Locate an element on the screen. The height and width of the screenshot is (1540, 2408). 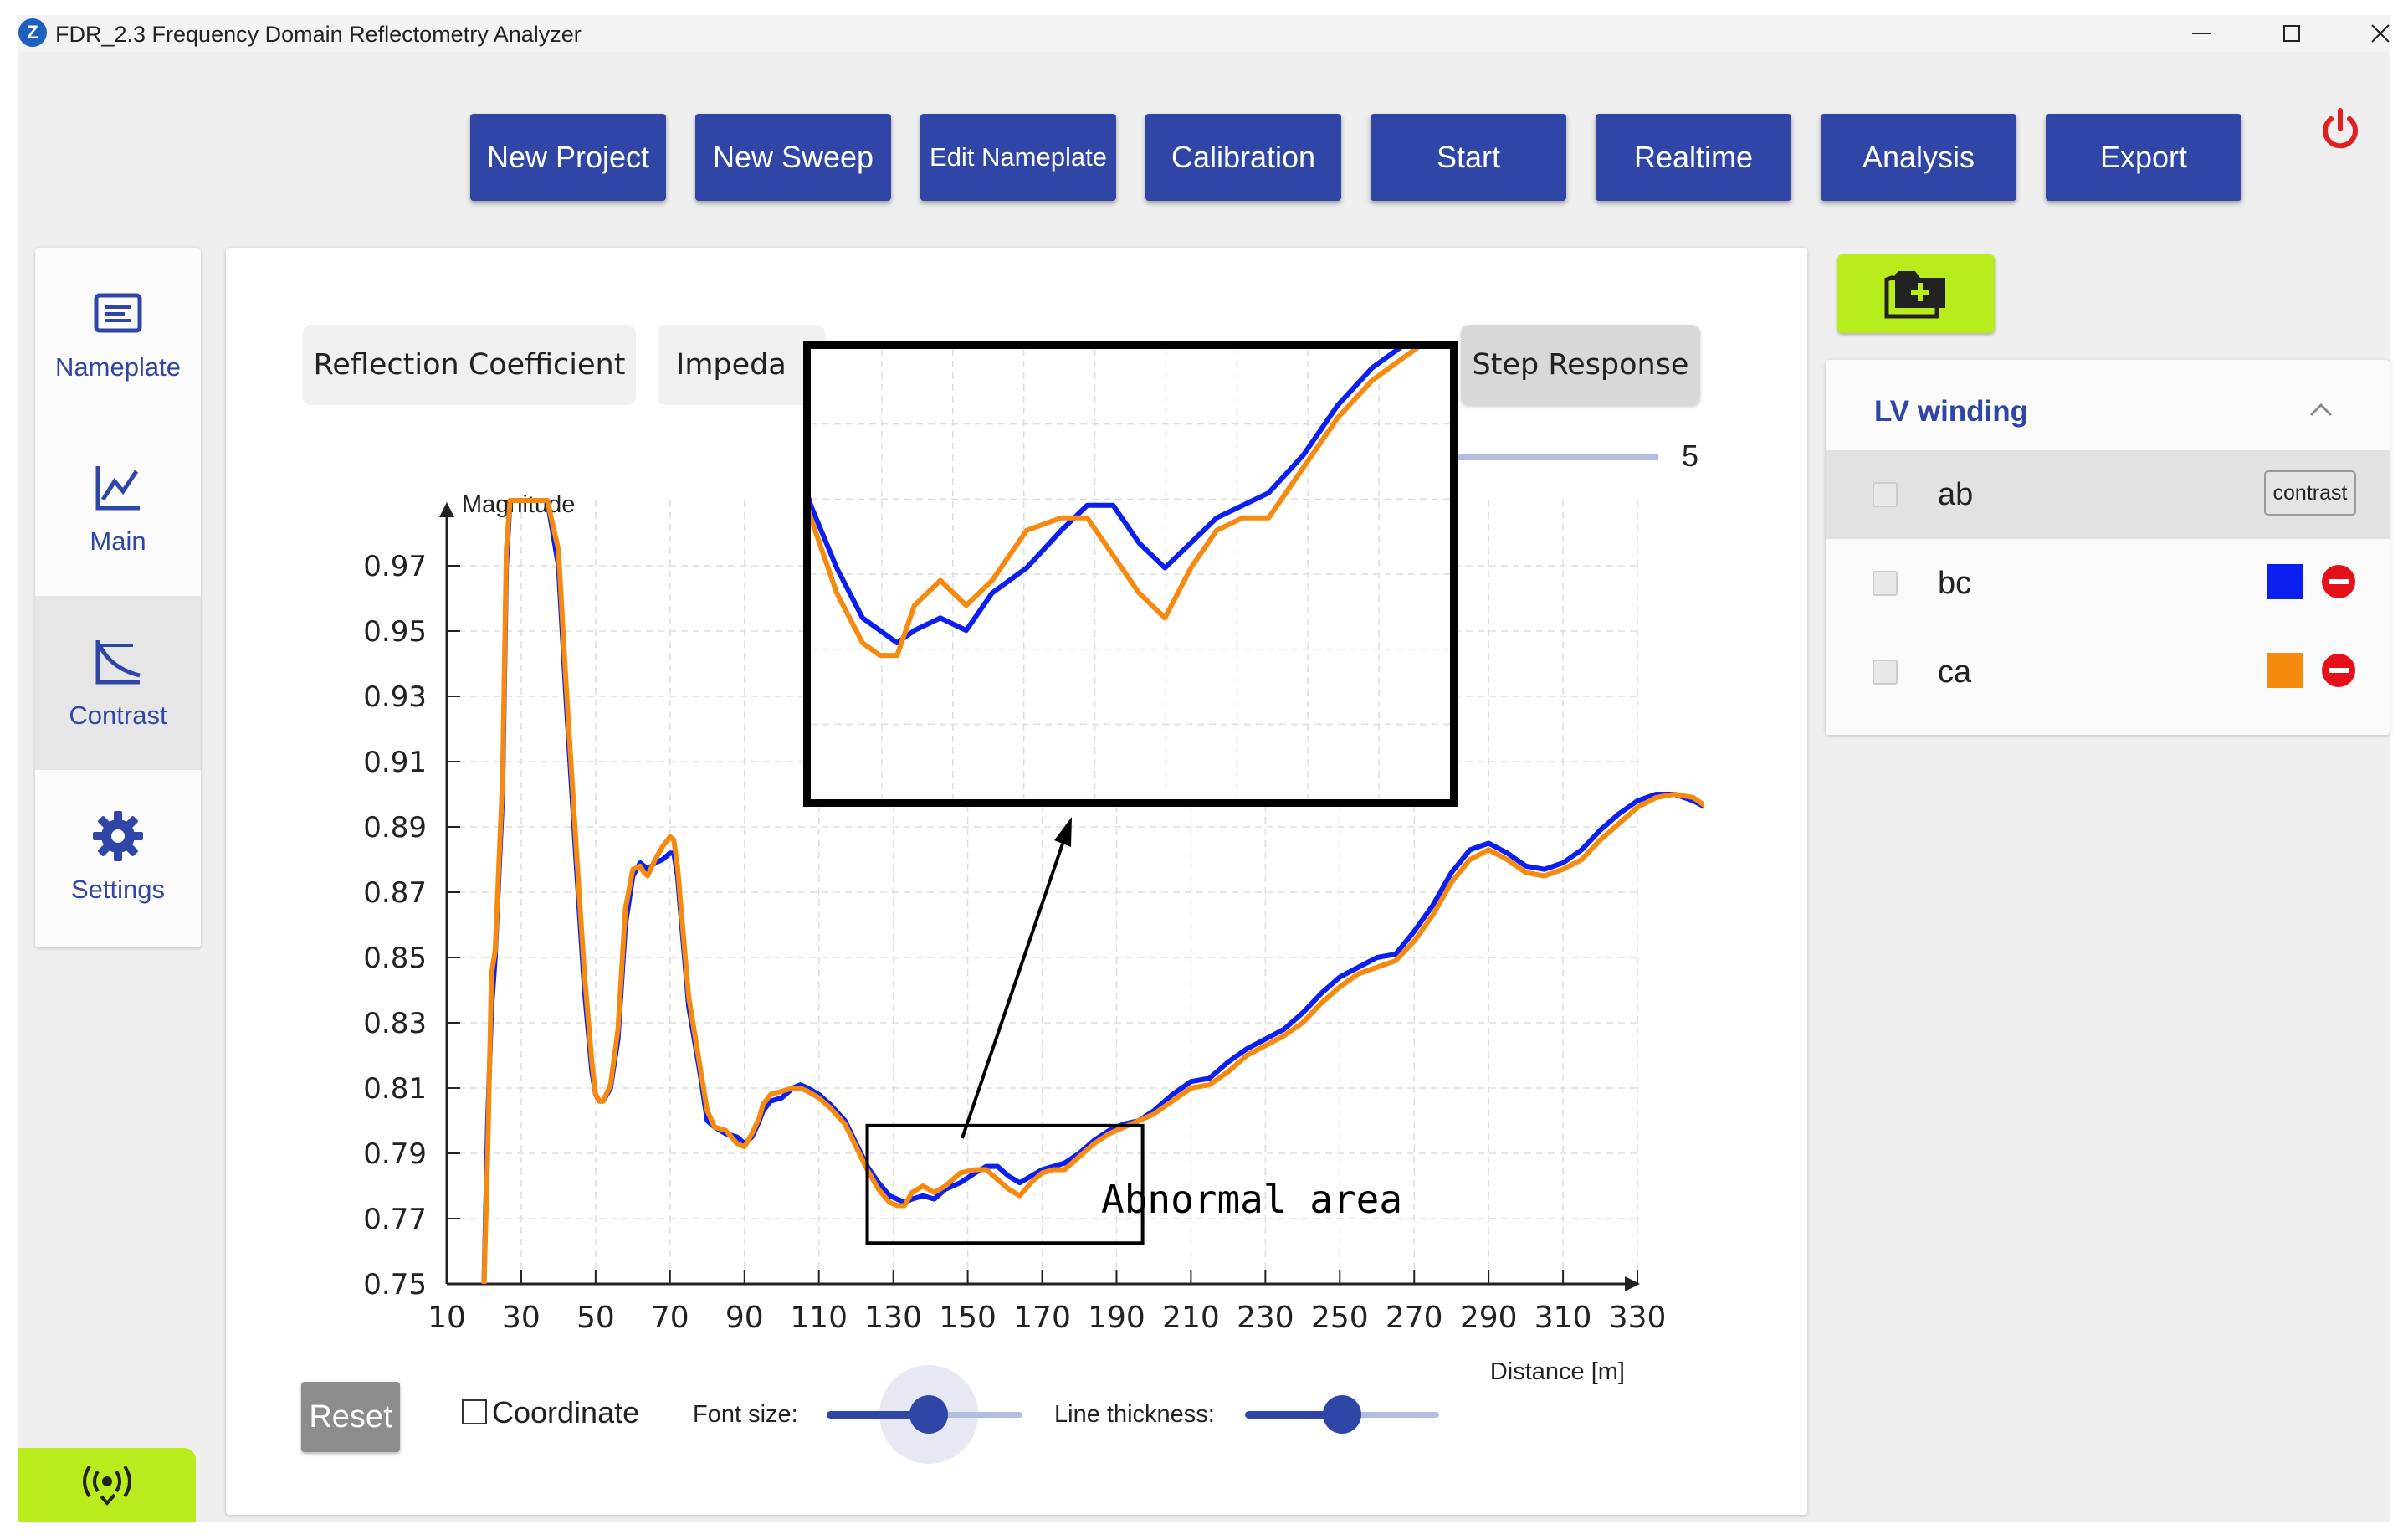
zoom-inset is located at coordinates (1130, 574).